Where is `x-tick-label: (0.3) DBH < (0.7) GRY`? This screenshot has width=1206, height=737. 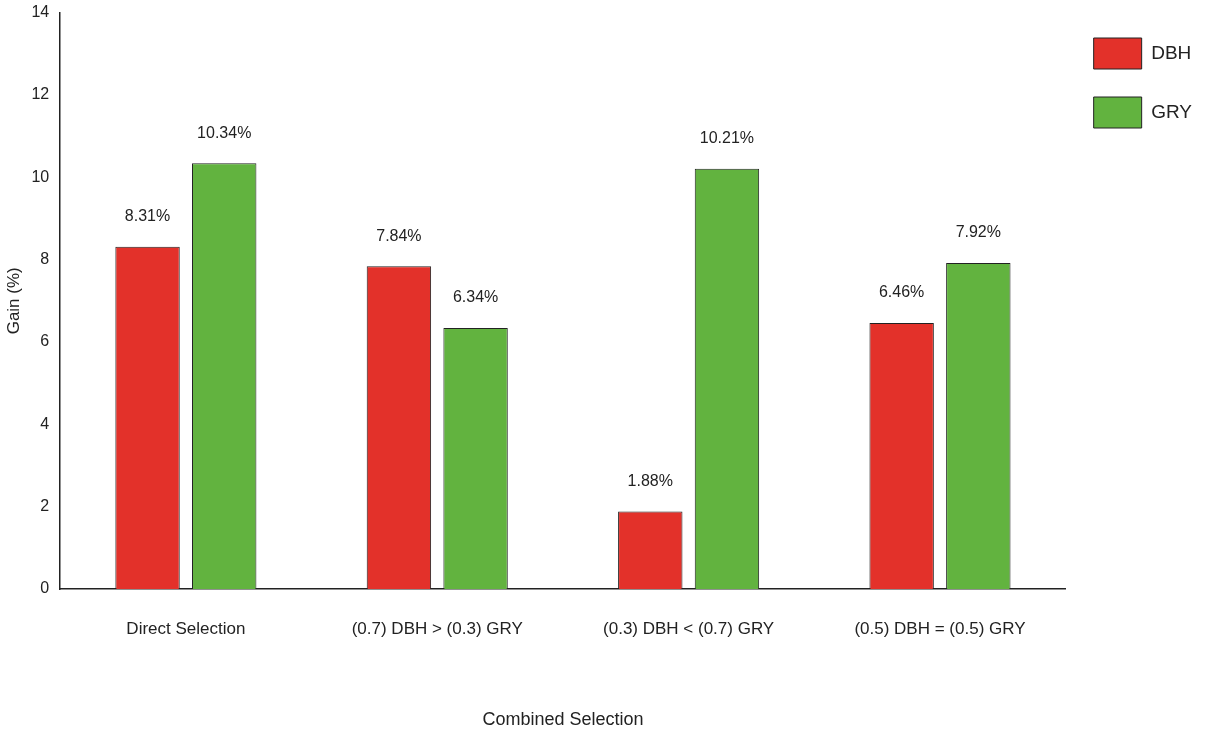 x-tick-label: (0.3) DBH < (0.7) GRY is located at coordinates (689, 628).